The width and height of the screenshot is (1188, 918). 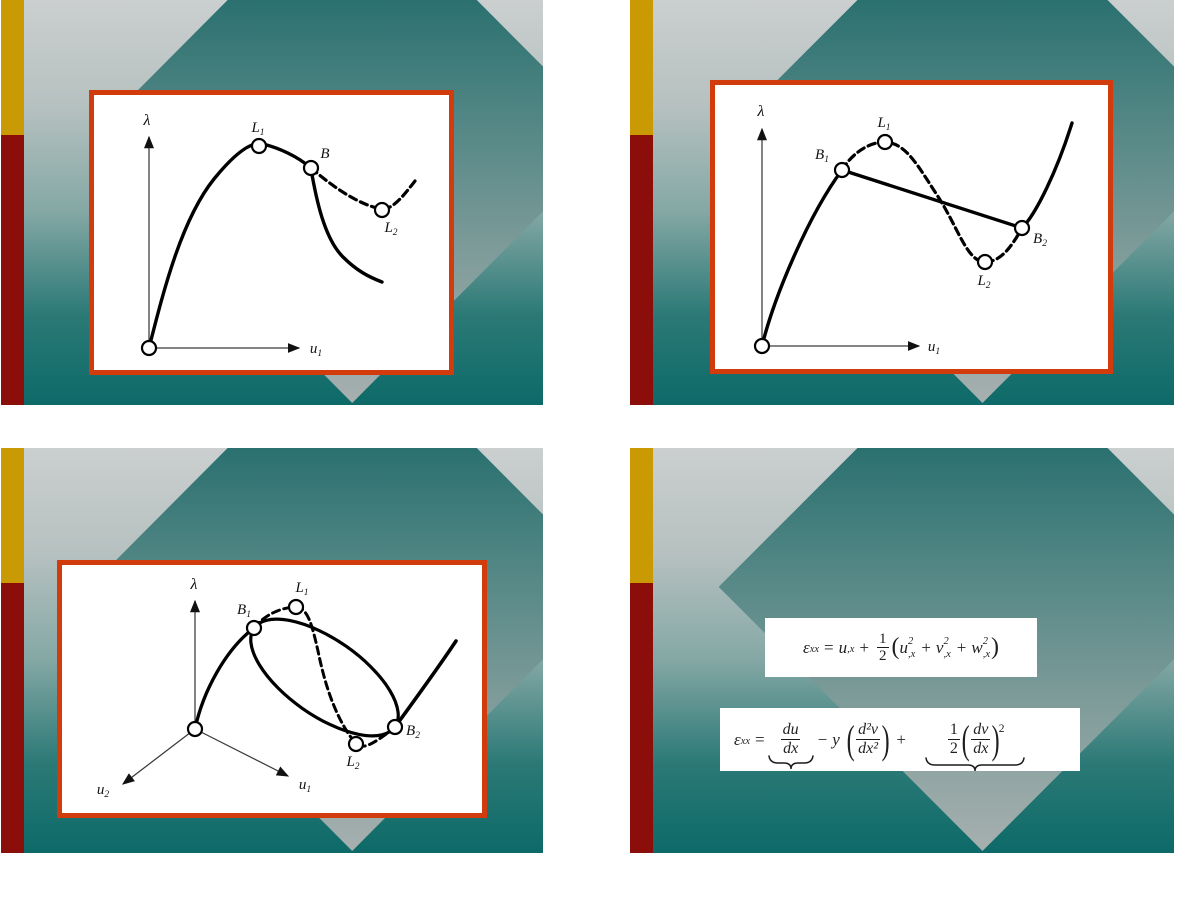 I want to click on term-du-dx: du dx, so click(x=790, y=745).